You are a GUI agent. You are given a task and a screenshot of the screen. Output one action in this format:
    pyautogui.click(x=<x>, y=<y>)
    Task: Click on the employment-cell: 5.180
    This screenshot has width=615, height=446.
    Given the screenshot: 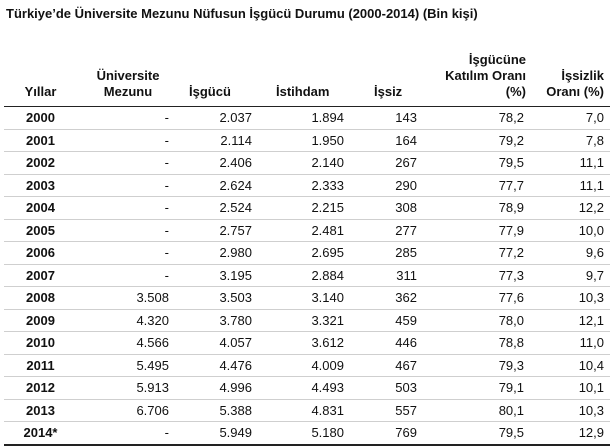 What is the action you would take?
    pyautogui.click(x=316, y=433)
    